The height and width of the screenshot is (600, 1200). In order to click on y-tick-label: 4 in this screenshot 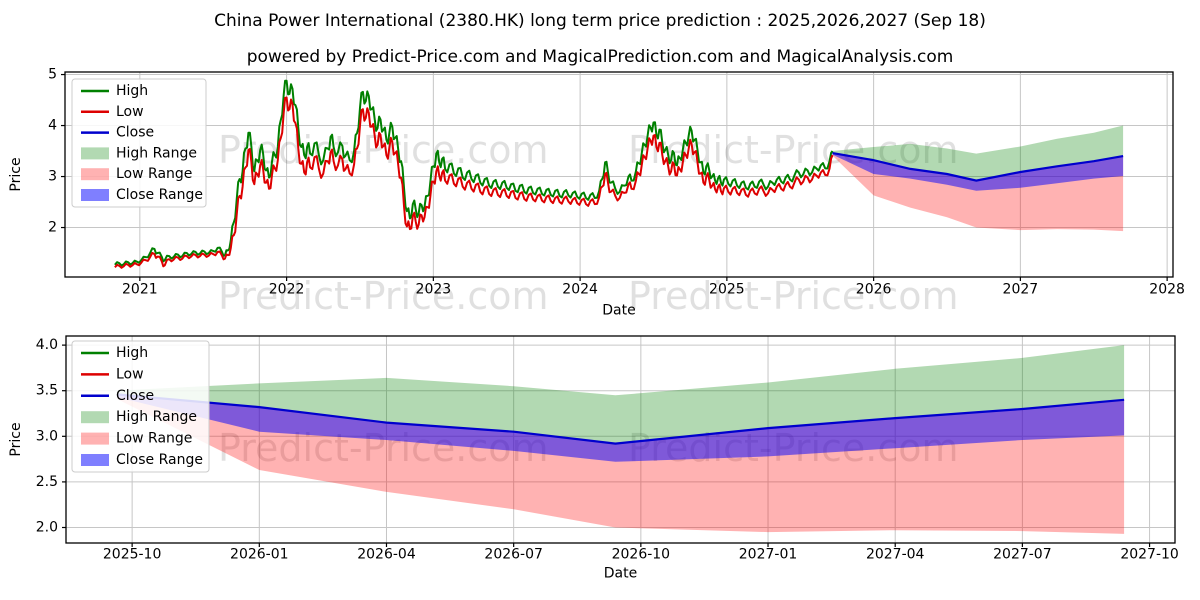, I will do `click(52, 126)`.